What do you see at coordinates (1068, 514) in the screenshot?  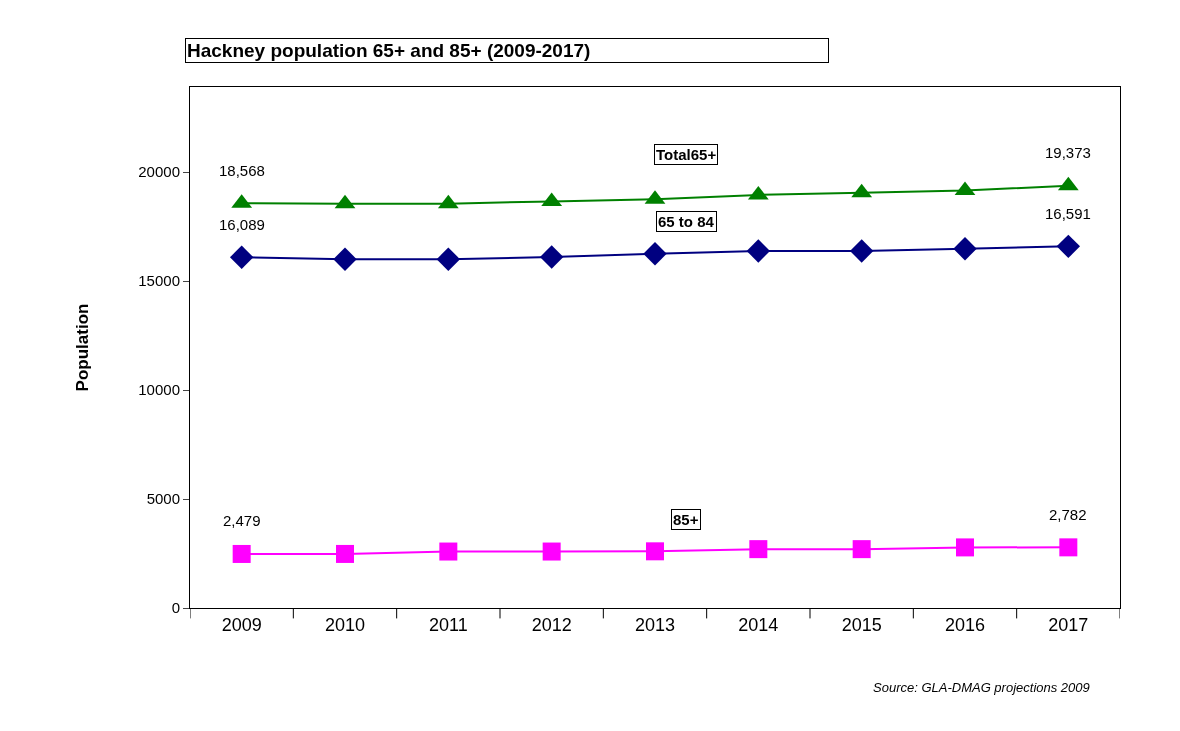 I see `data-label: 2,782` at bounding box center [1068, 514].